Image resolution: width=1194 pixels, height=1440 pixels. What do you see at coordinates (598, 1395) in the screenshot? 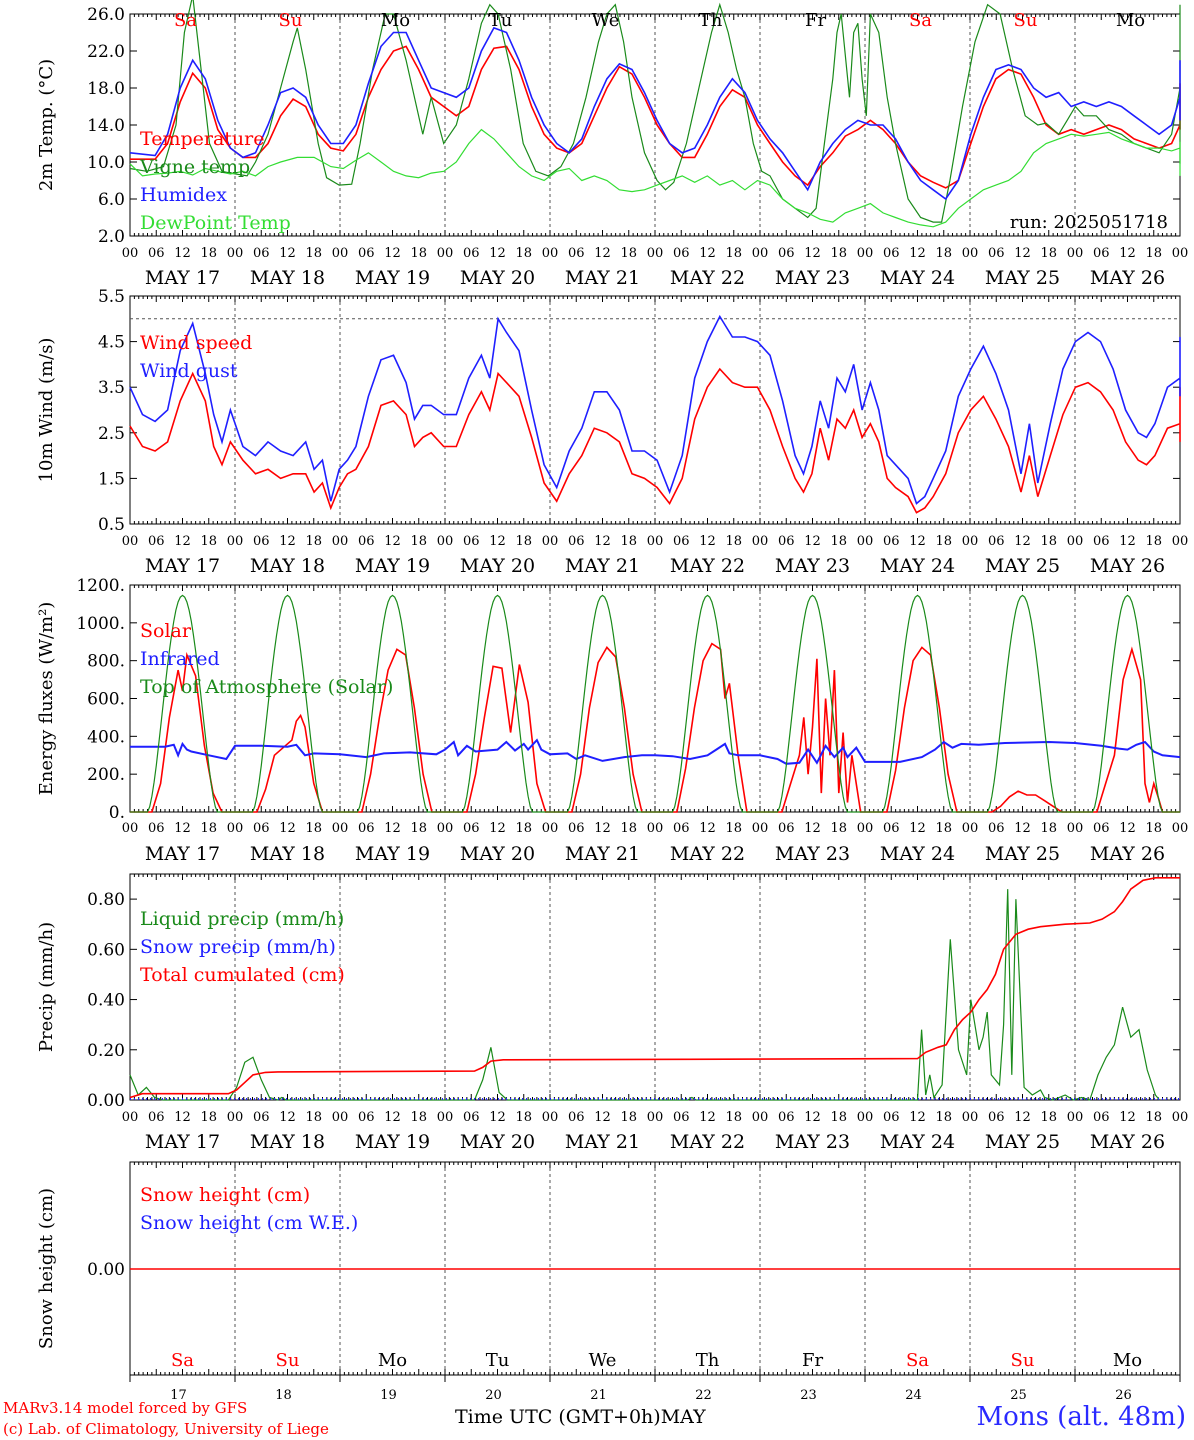
I see `day-number-label: 21` at bounding box center [598, 1395].